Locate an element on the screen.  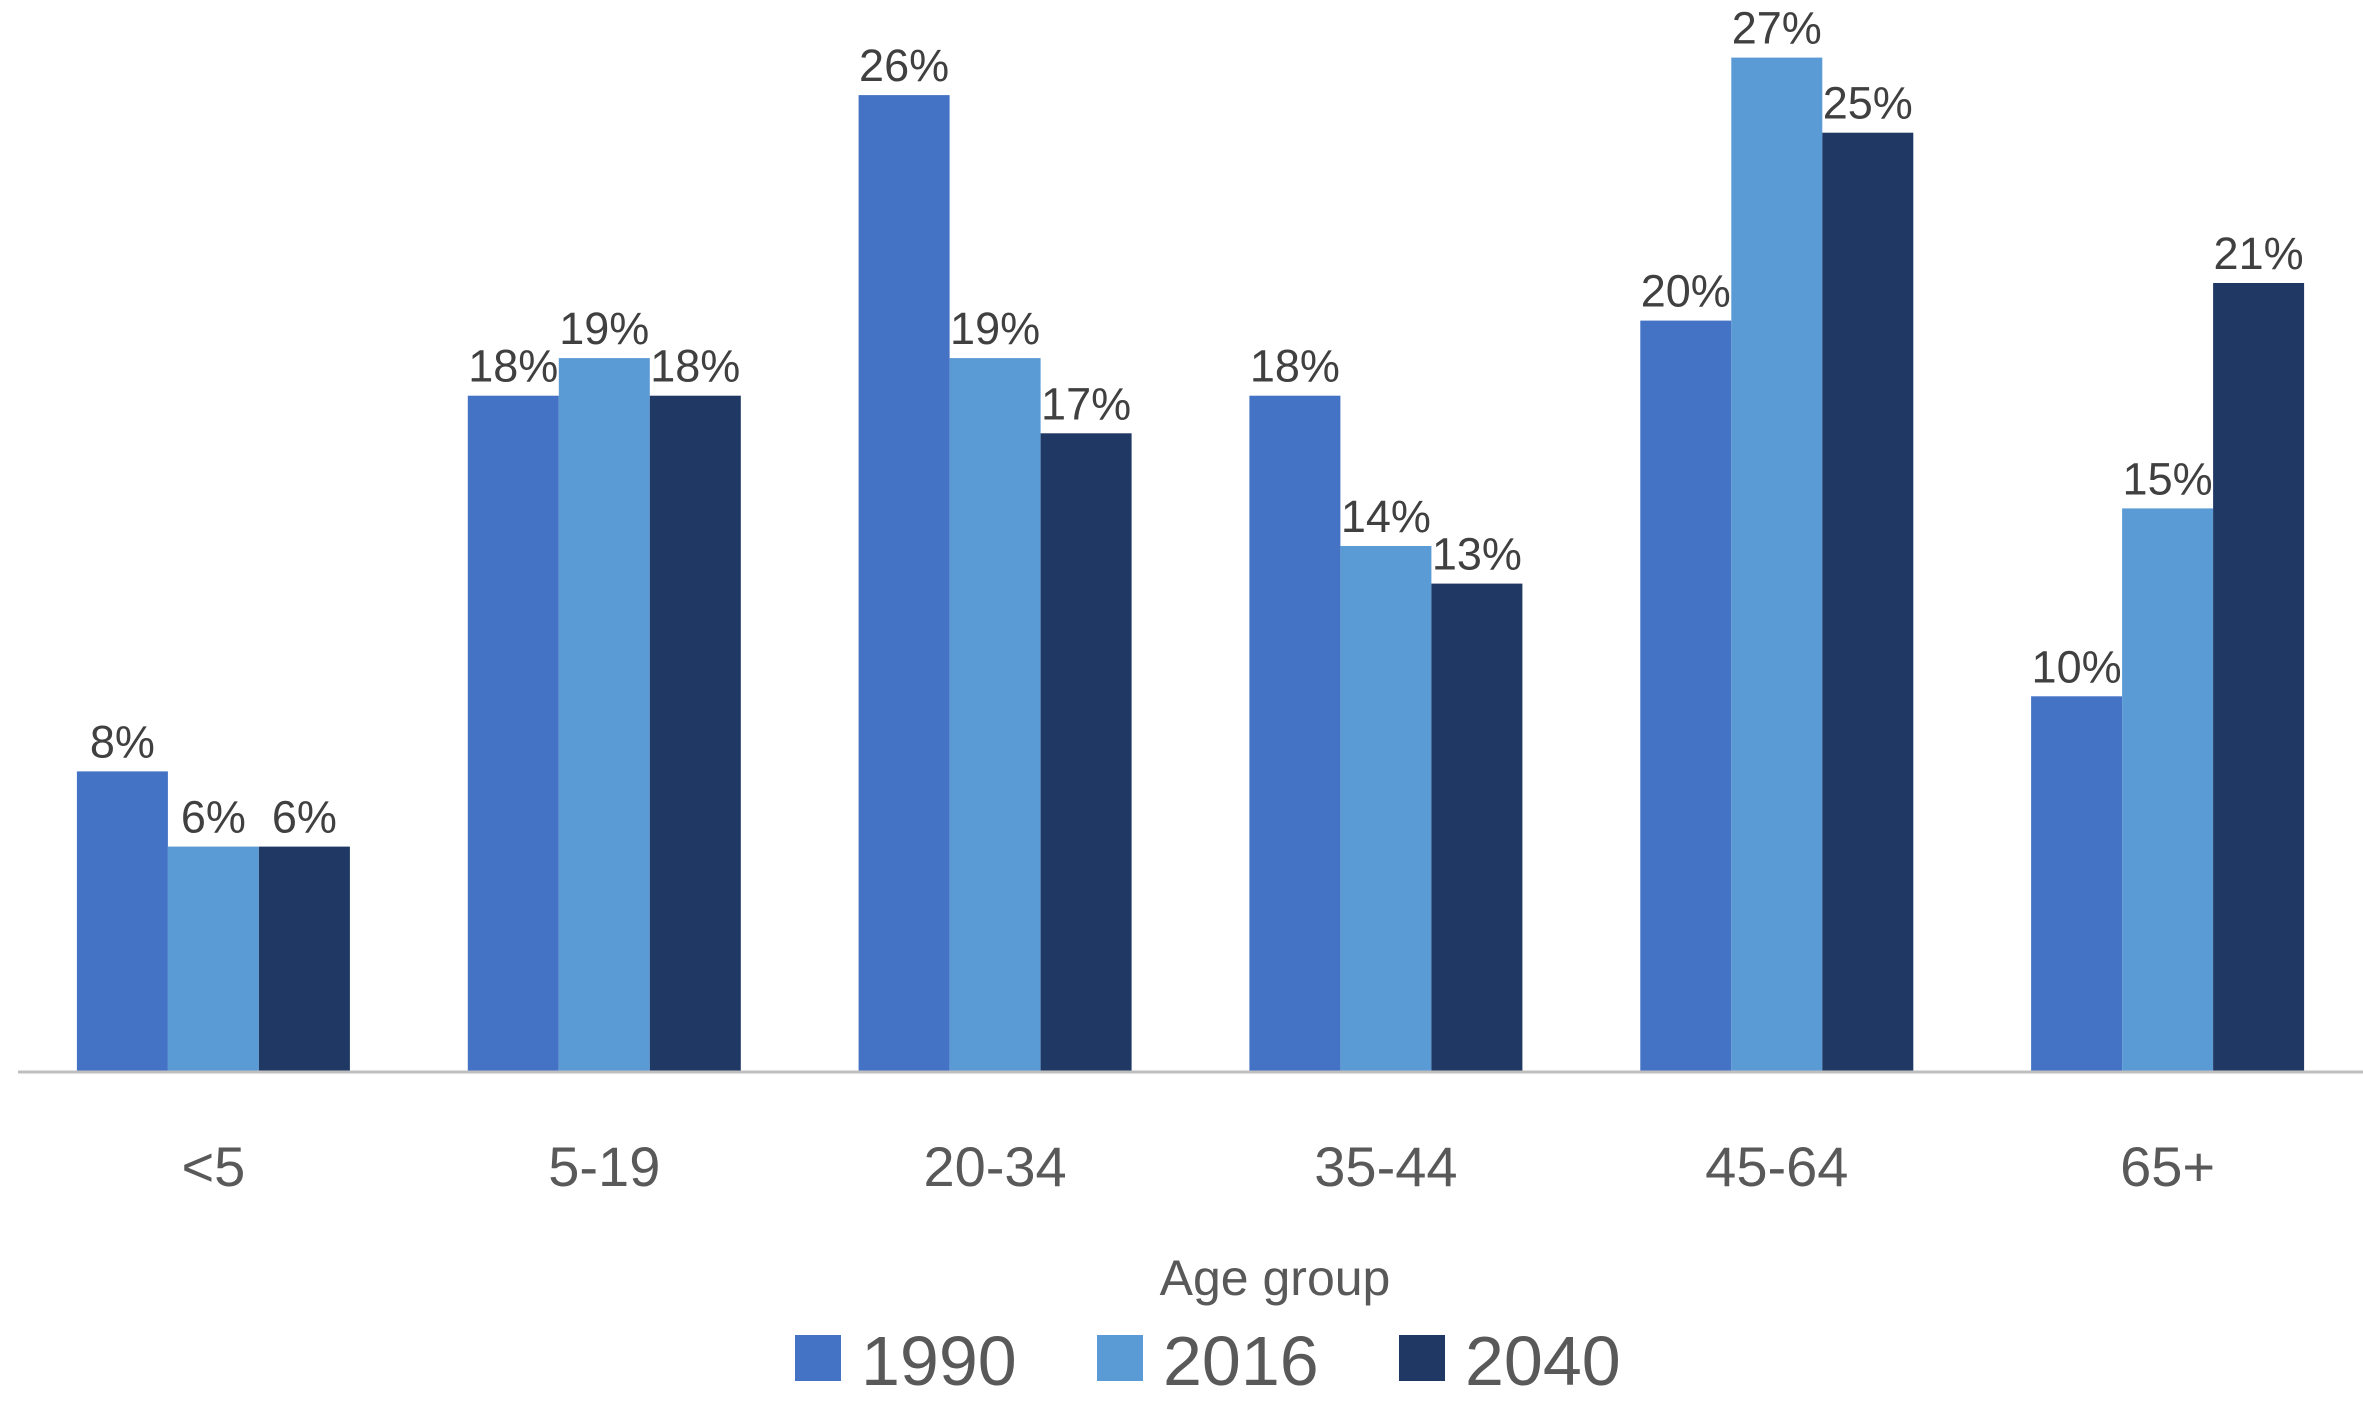
legend: 1990 2016 2040 is located at coordinates (1208, 1361).